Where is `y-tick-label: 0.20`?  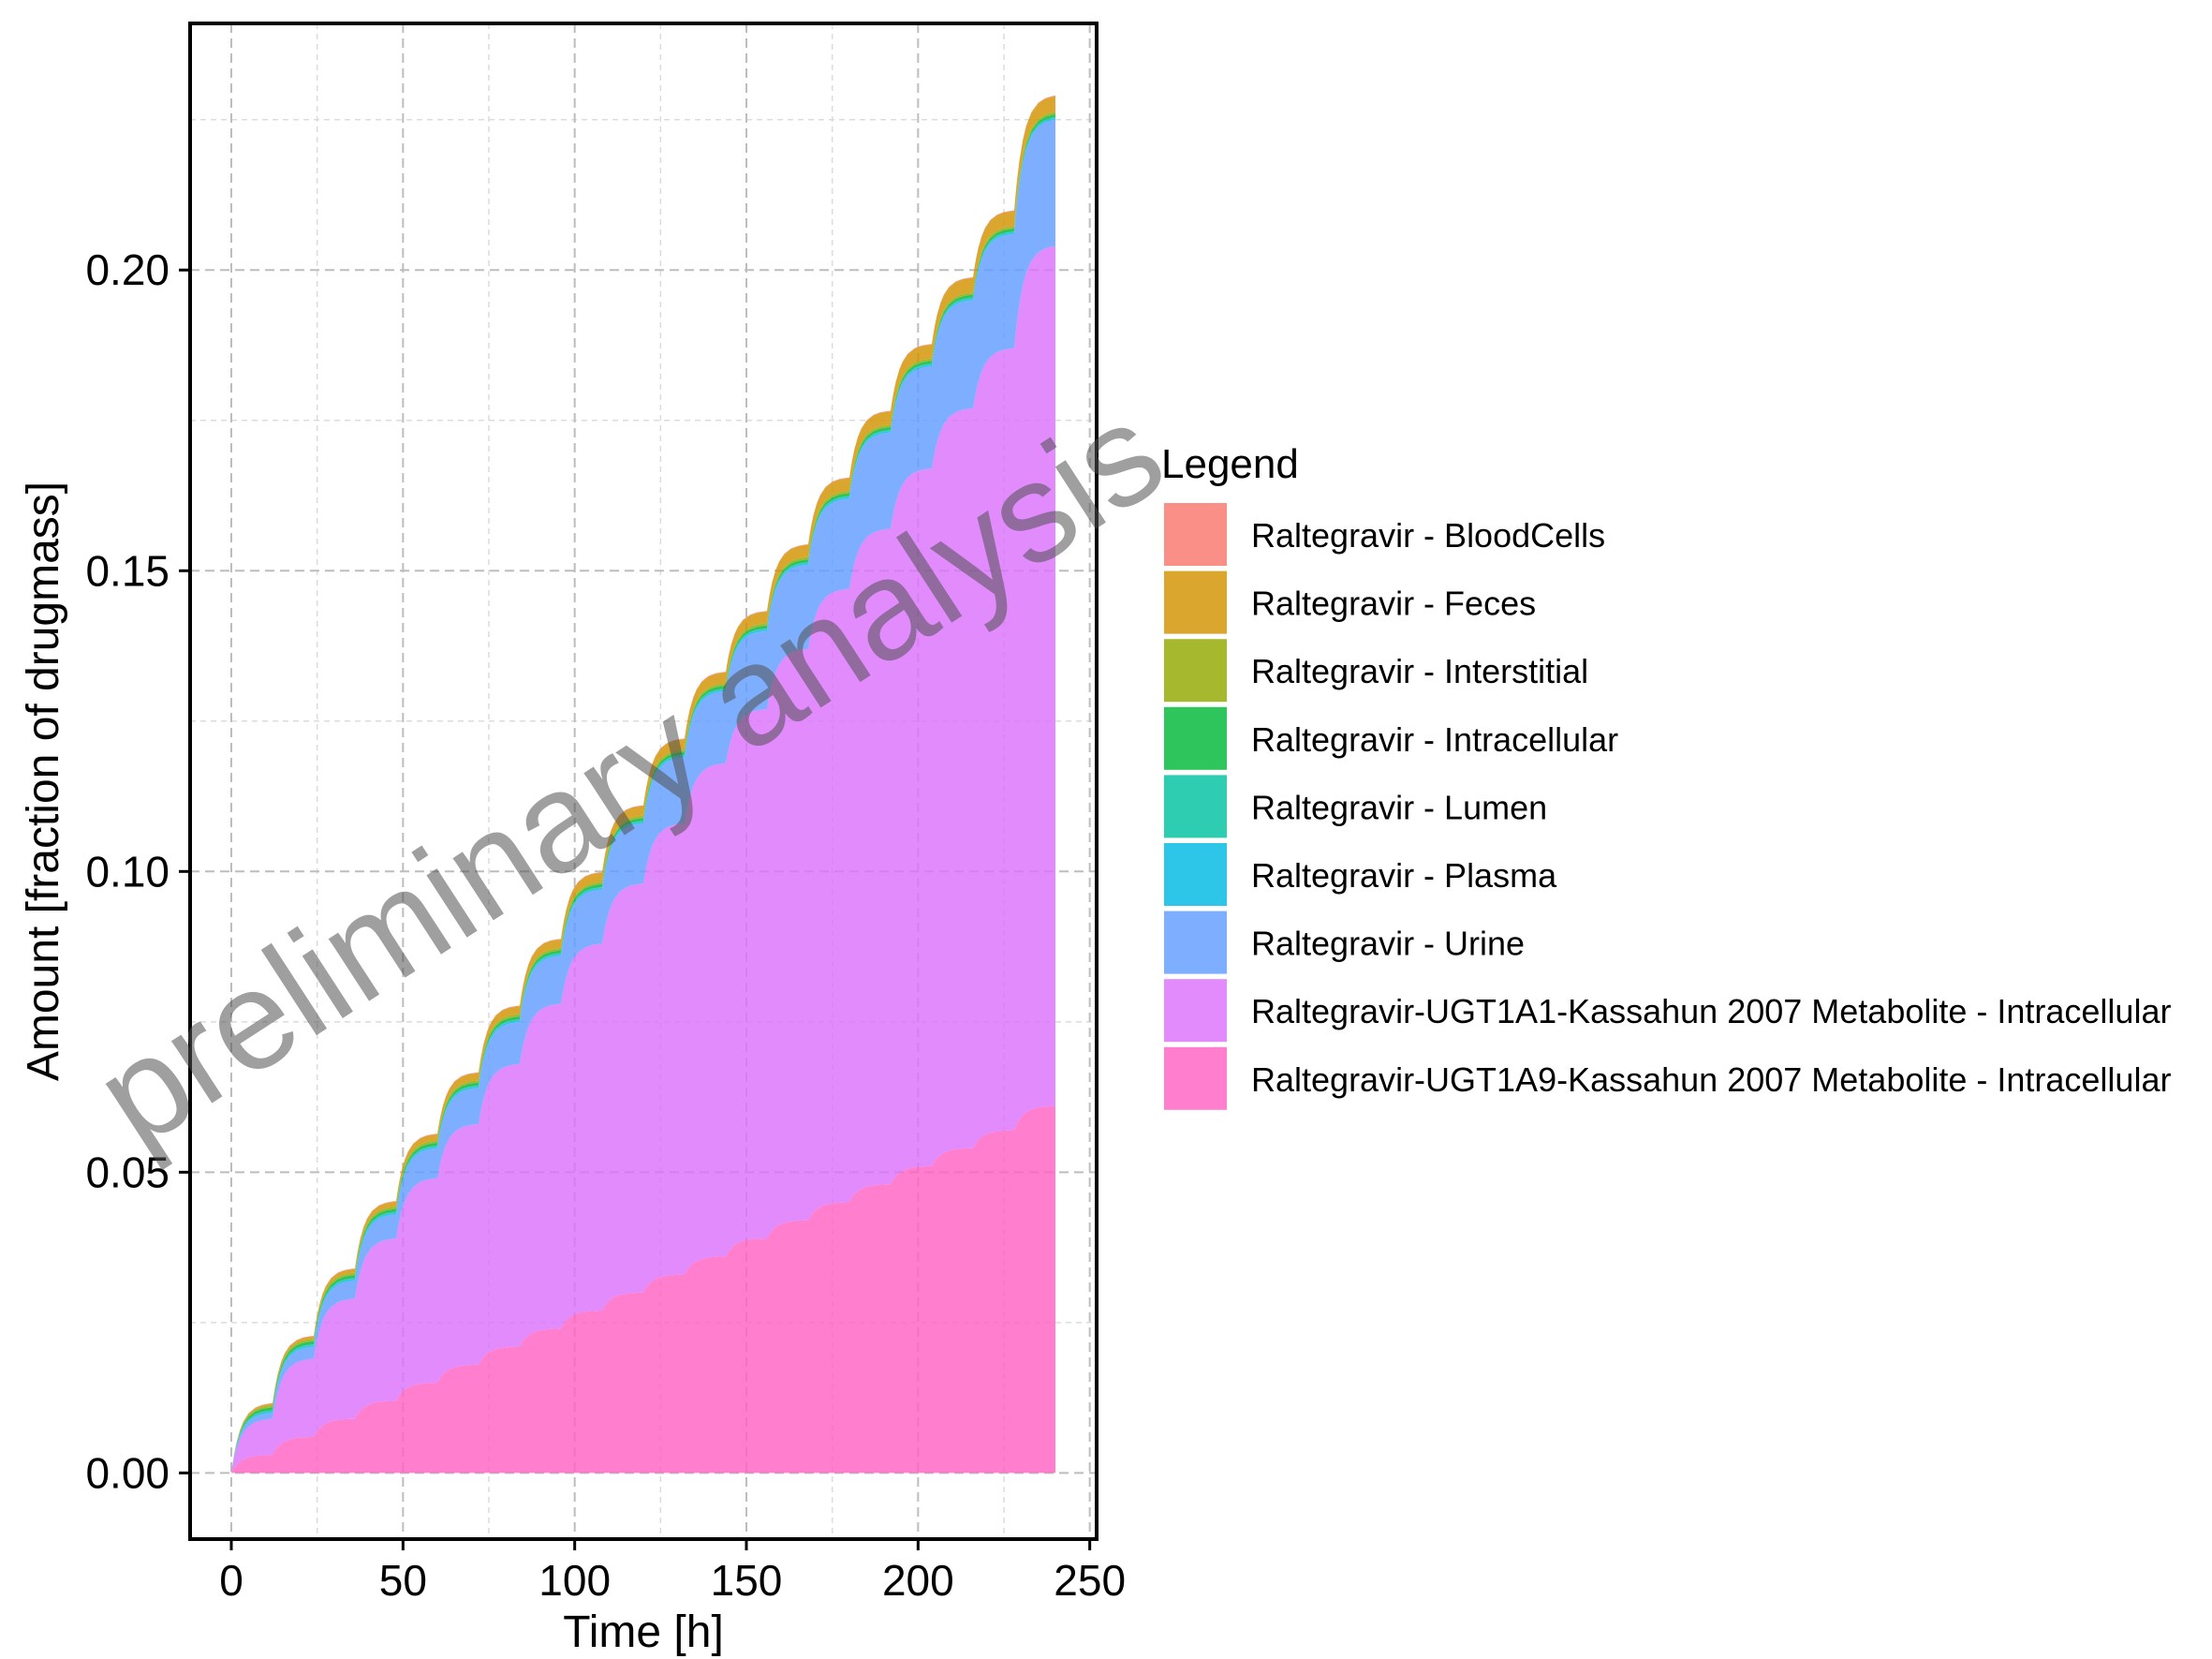
y-tick-label: 0.20 is located at coordinates (128, 269).